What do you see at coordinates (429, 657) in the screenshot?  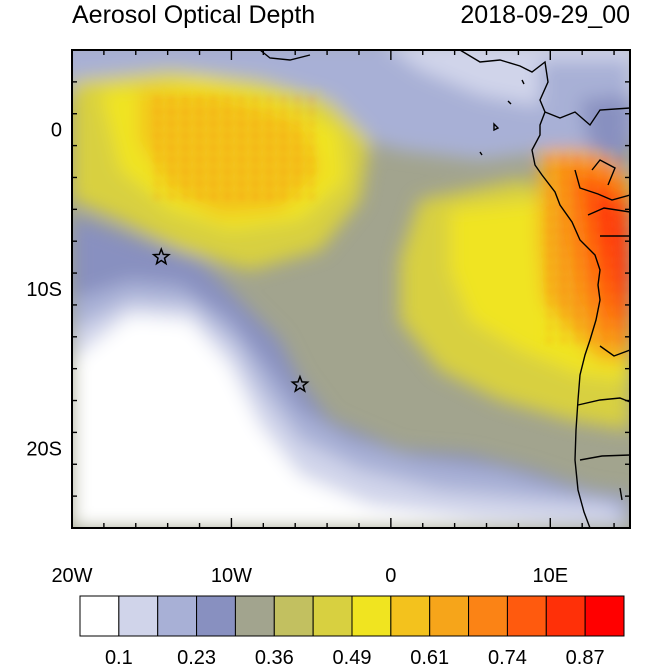 I see `colorbar-label: 0.61` at bounding box center [429, 657].